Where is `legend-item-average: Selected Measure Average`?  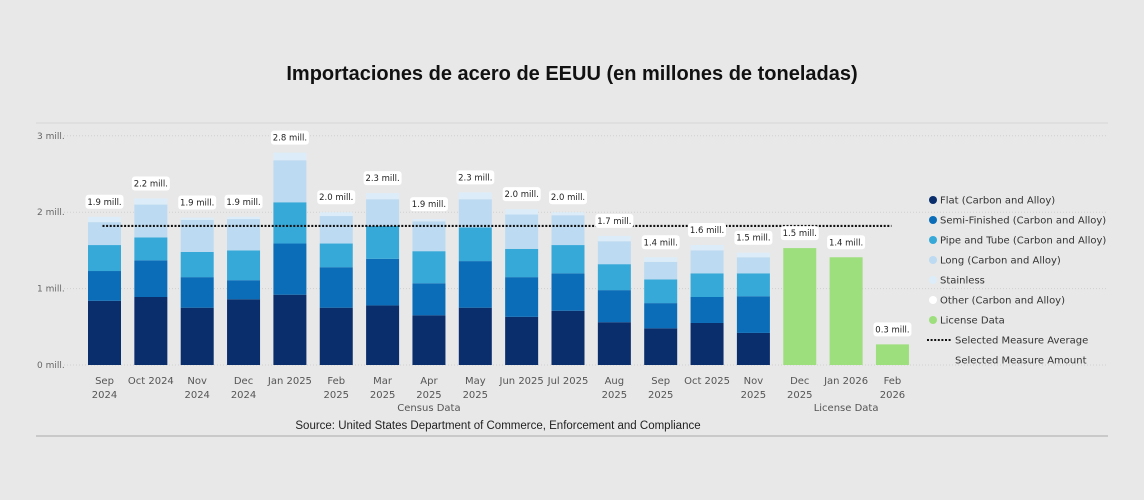 legend-item-average: Selected Measure Average is located at coordinates (1007, 341).